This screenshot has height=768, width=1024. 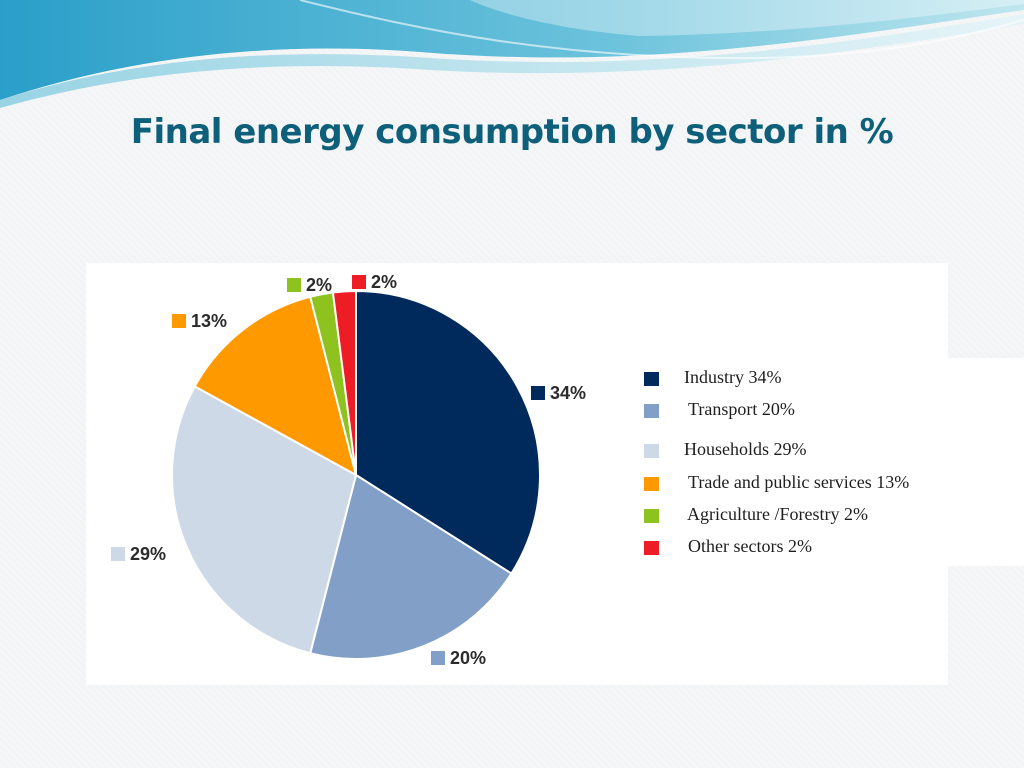 I want to click on pie-data-label-4: 13%, so click(x=199, y=321).